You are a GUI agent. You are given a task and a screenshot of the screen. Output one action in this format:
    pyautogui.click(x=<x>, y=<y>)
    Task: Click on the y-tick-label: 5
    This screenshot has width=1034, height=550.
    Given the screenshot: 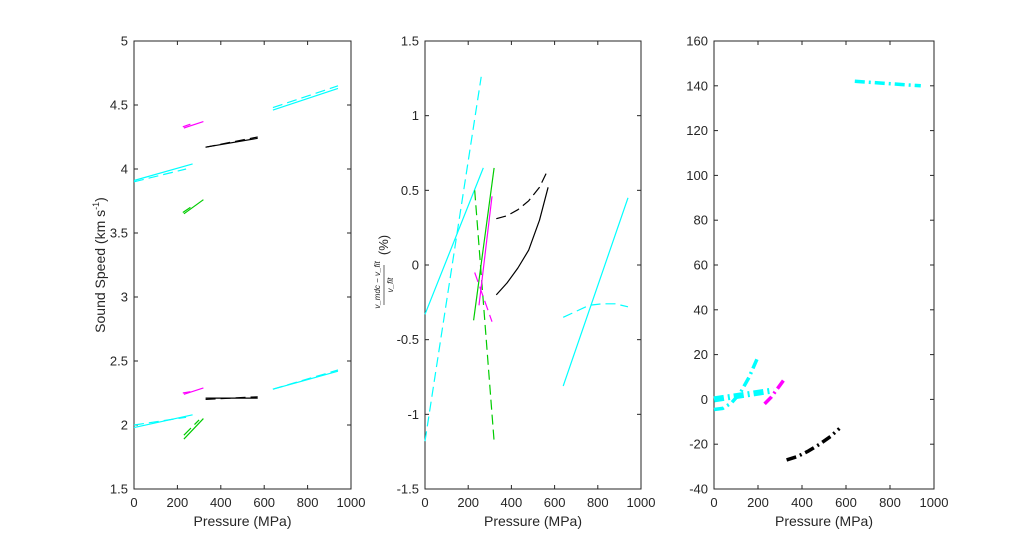 What is the action you would take?
    pyautogui.click(x=124, y=41)
    